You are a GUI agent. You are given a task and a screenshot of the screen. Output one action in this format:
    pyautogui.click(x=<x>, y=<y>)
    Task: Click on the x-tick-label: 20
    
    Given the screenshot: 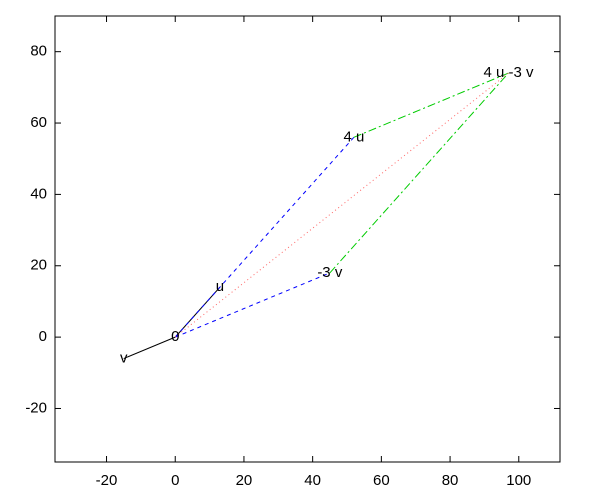 What is the action you would take?
    pyautogui.click(x=244, y=480)
    